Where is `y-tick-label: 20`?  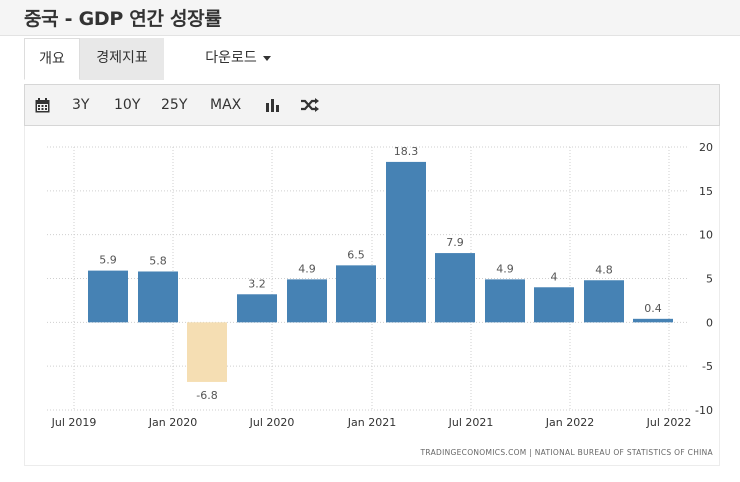
y-tick-label: 20 is located at coordinates (706, 147).